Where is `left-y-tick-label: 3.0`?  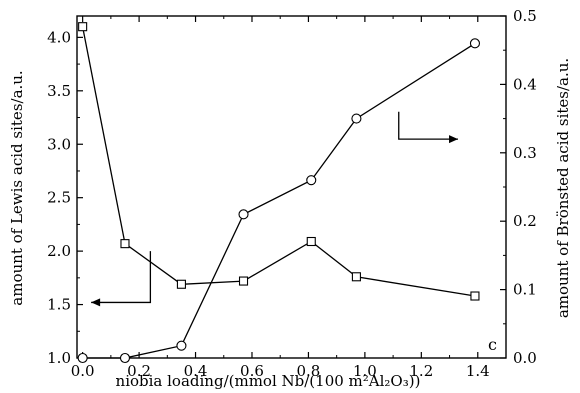 left-y-tick-label: 3.0 is located at coordinates (59, 144).